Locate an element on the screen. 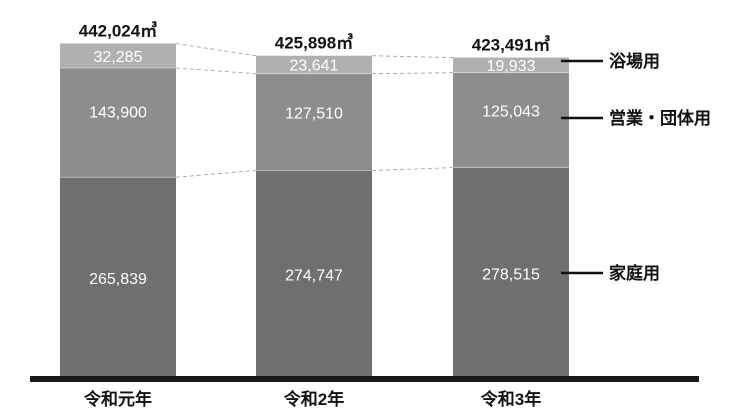 This screenshot has height=410, width=741. legend-label: 営業・団体用 is located at coordinates (660, 118).